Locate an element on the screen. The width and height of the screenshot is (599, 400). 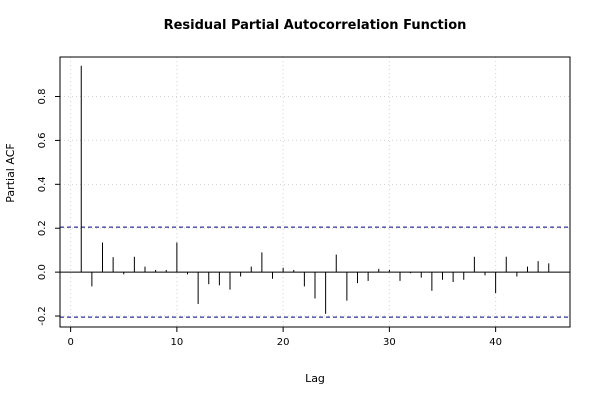
y-axis-label: Partial ACF is located at coordinates (10, 172).